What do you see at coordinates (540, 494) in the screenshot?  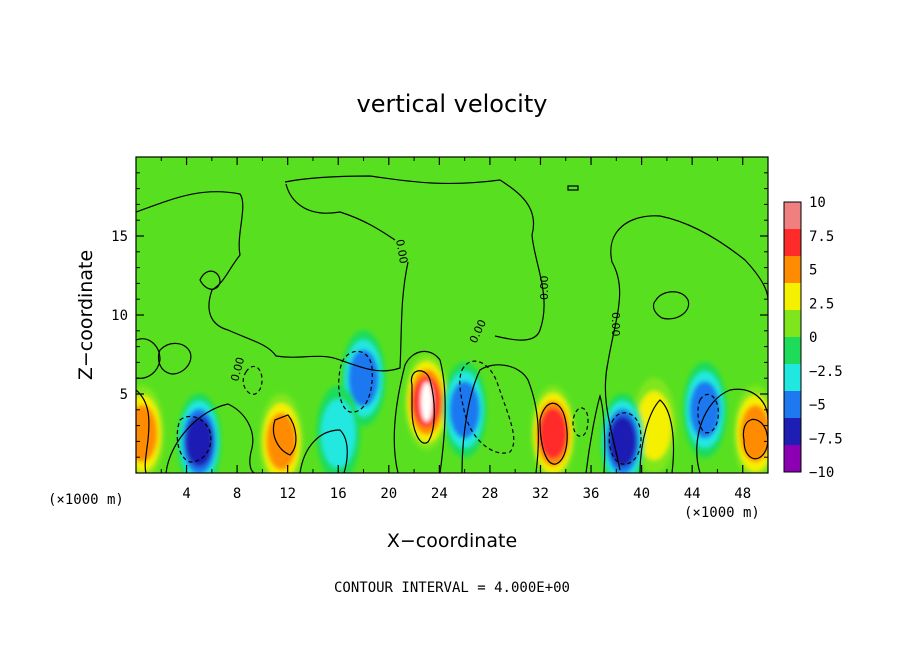 I see `x-tick-label: 32` at bounding box center [540, 494].